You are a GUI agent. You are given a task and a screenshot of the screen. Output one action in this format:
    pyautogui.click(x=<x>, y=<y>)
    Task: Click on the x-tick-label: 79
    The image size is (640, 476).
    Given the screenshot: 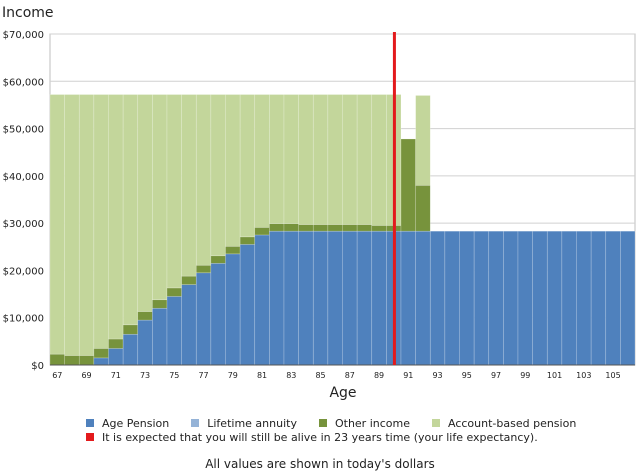 What is the action you would take?
    pyautogui.click(x=233, y=375)
    